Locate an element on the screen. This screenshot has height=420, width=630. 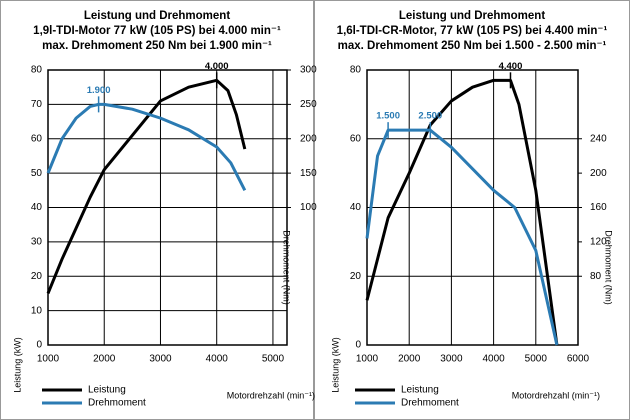
x-tick-label: 6000 is located at coordinates (578, 359).